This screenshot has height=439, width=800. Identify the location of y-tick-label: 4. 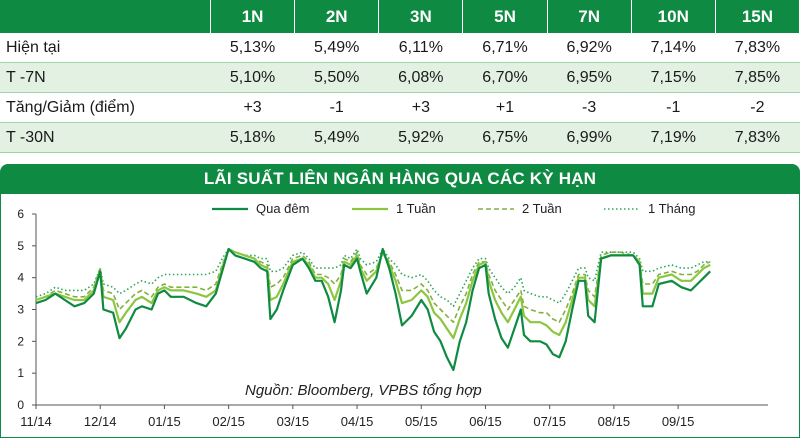
(20, 278).